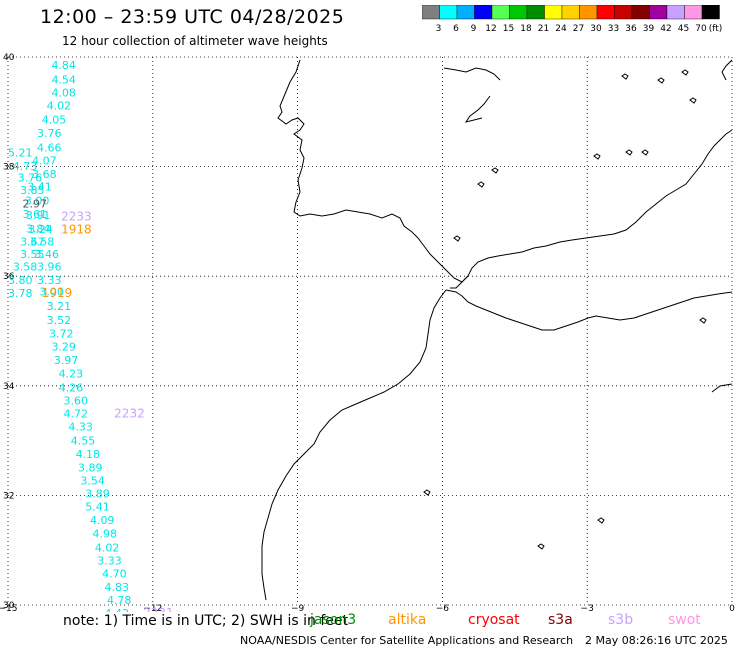 This screenshot has width=740, height=650. I want to click on x-tick-label: −6, so click(443, 608).